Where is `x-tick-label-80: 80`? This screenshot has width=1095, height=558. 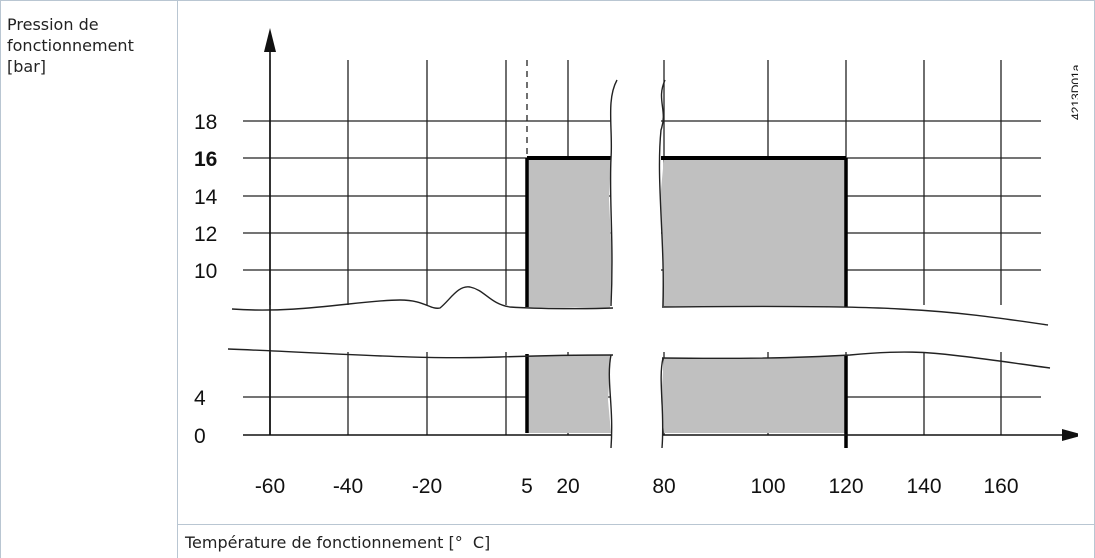
x-tick-label-80: 80 is located at coordinates (663, 486).